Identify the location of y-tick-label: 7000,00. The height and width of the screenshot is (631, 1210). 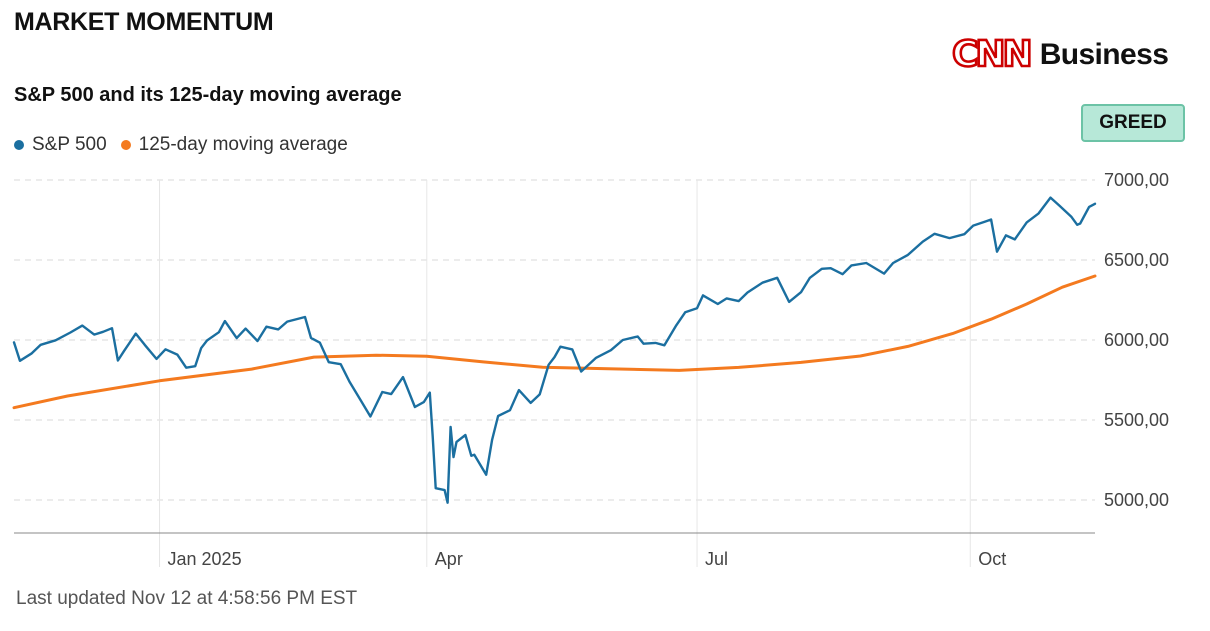
(1136, 180).